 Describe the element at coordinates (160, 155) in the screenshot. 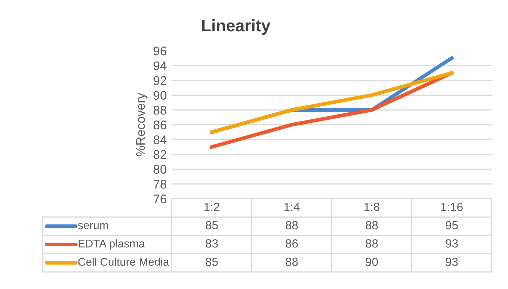

I see `y-tick-label: 82` at that location.